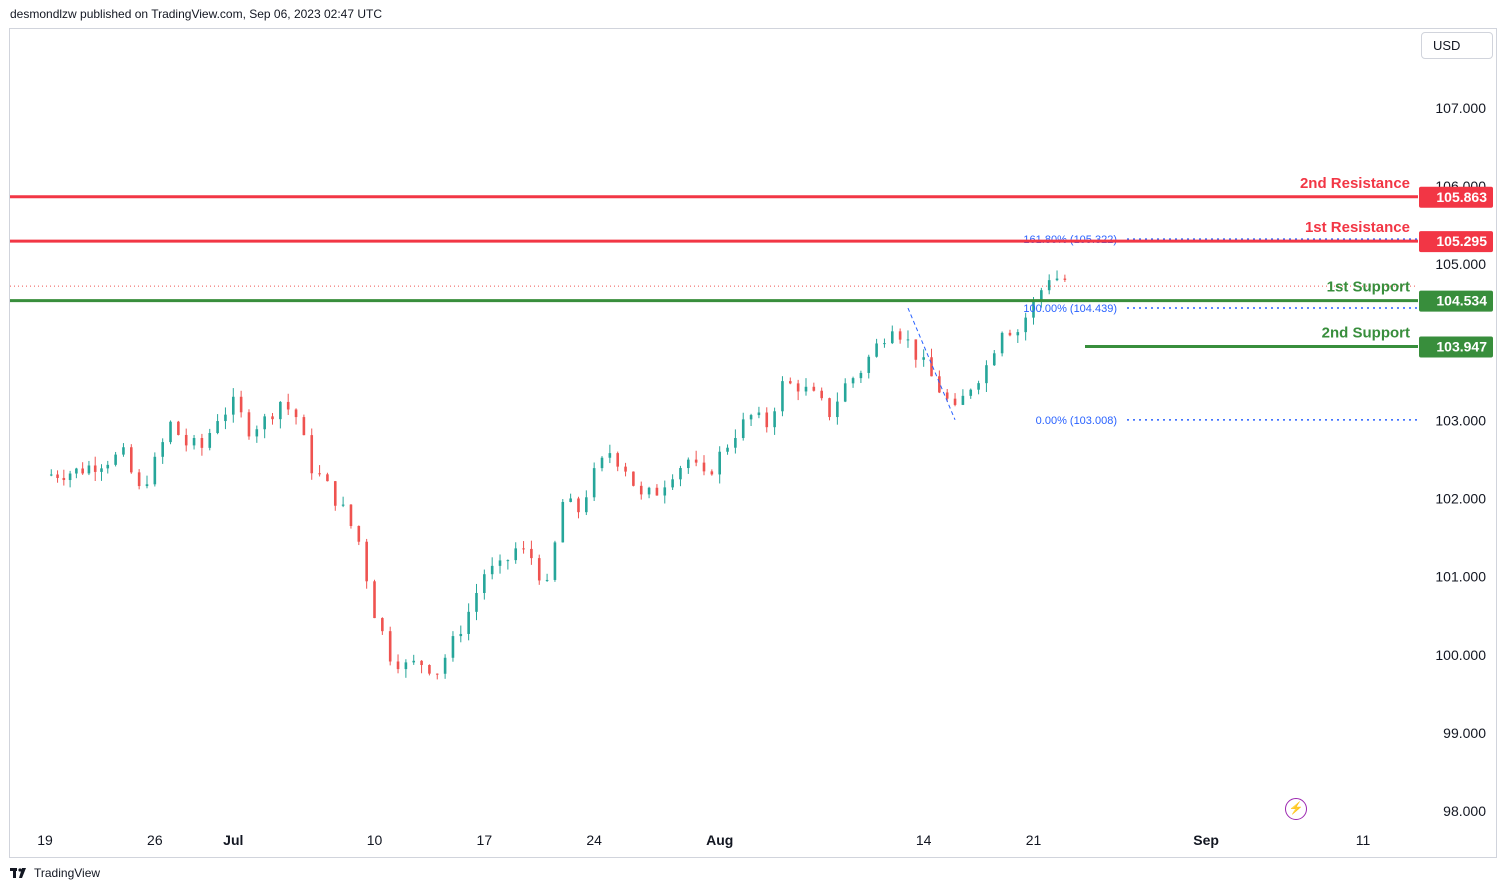 The image size is (1507, 893). I want to click on price-tag-value: 104.534, so click(1461, 301).